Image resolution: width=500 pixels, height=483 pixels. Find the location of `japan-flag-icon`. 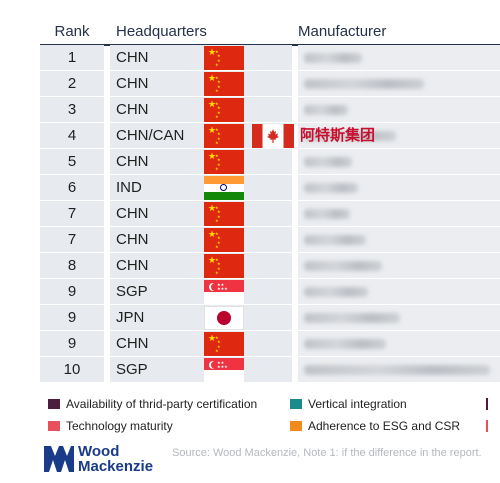

japan-flag-icon is located at coordinates (224, 318).